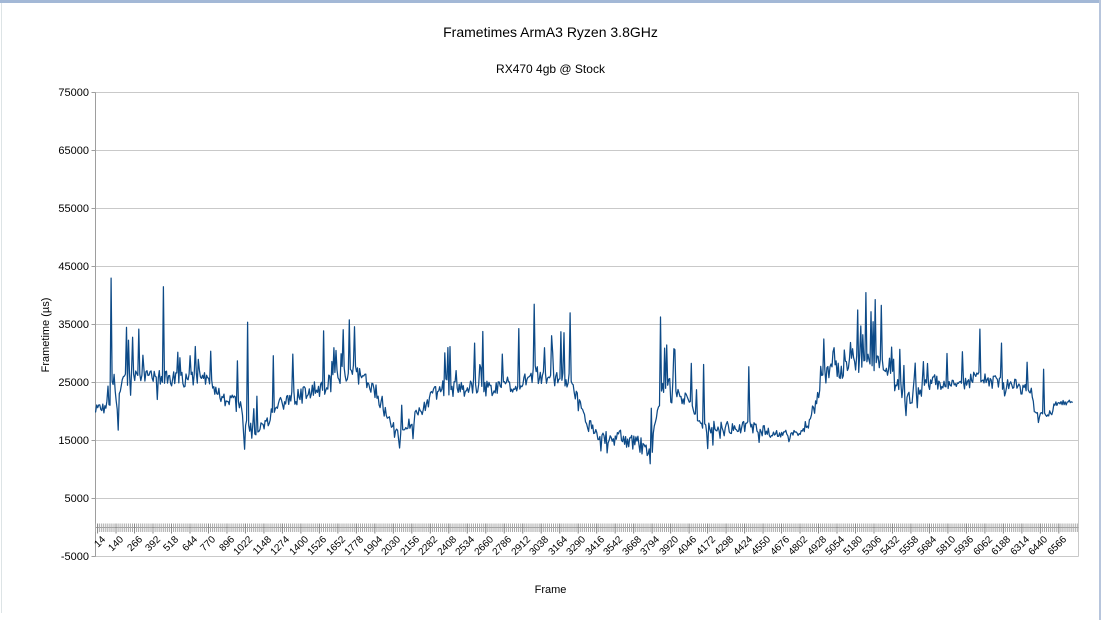 The image size is (1101, 620). Describe the element at coordinates (550, 590) in the screenshot. I see `x-axis-title: Frame` at that location.